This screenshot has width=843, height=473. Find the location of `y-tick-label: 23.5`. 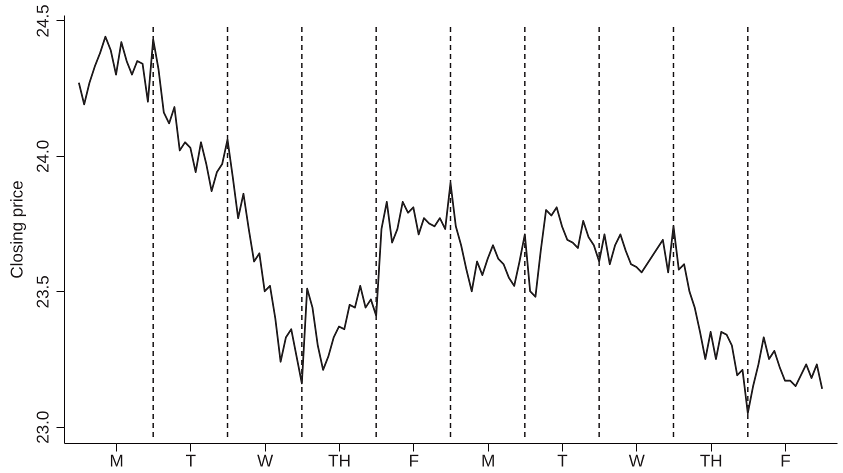

y-tick-label: 23.5 is located at coordinates (43, 291).